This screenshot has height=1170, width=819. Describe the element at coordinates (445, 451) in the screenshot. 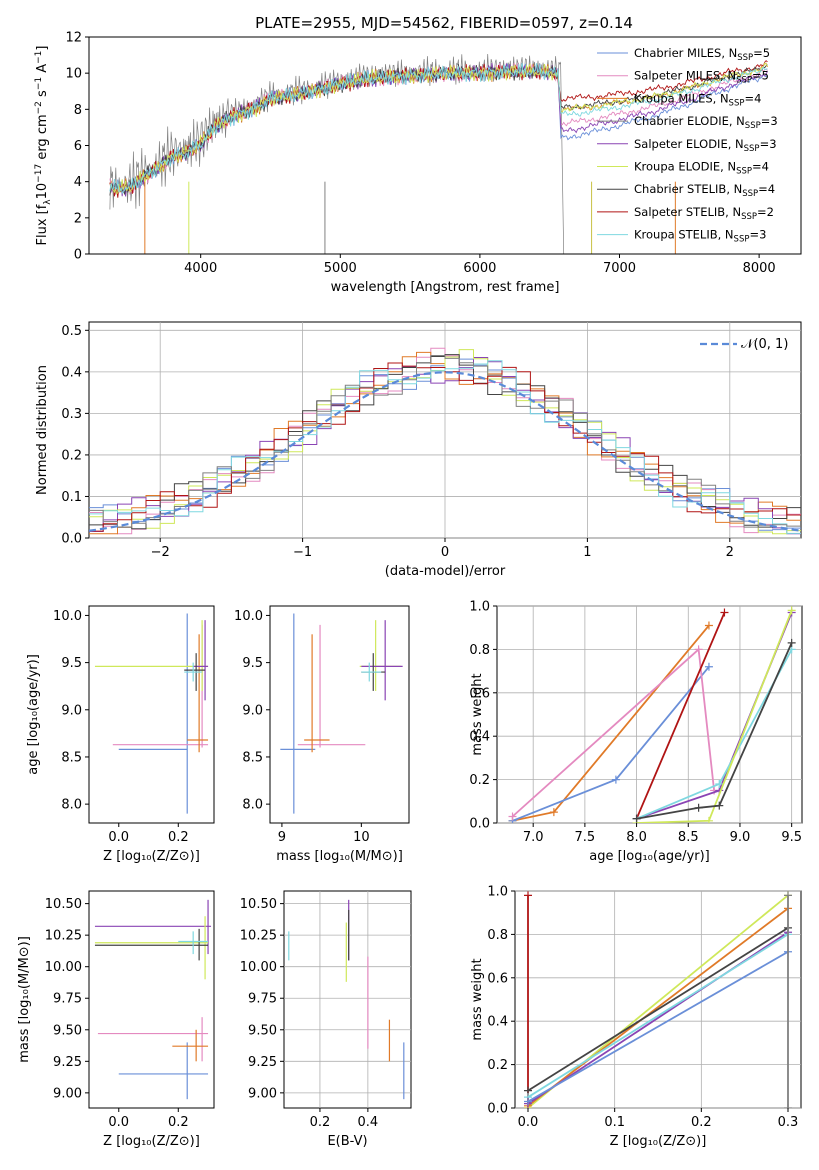

I see `normal-curve-line` at that location.